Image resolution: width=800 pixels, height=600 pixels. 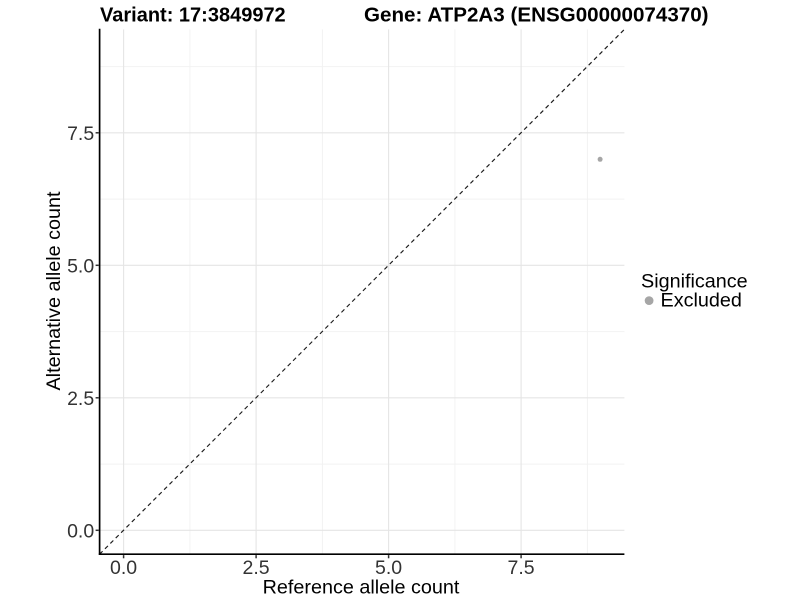 I want to click on svg-text: Gene: ATP2A3 (ENSG00000074370), so click(x=536, y=15).